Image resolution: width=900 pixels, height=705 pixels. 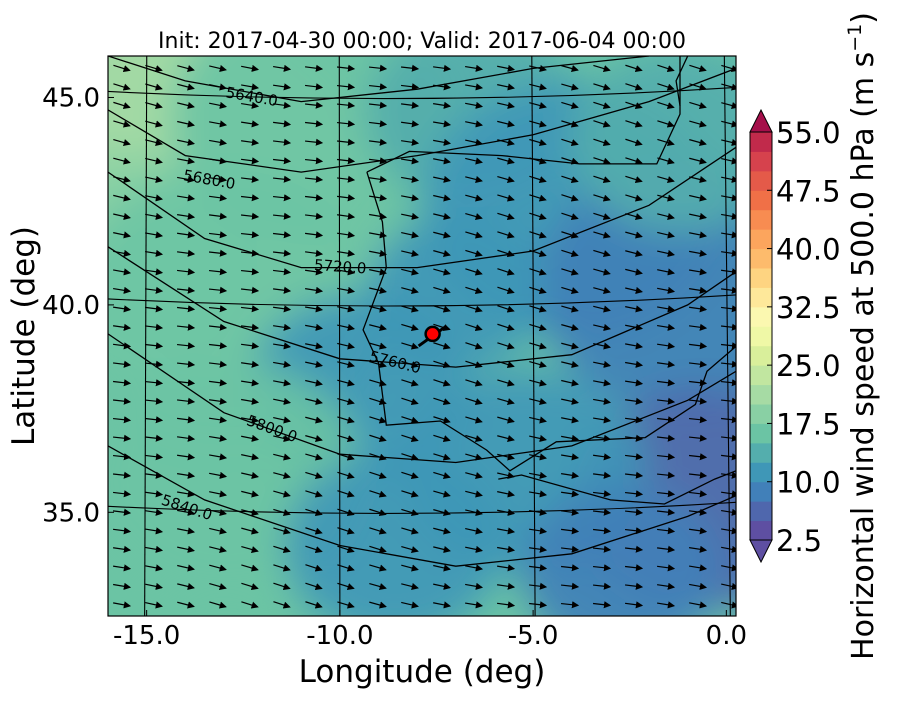 What do you see at coordinates (340, 267) in the screenshot?
I see `contour-label: 5720.0` at bounding box center [340, 267].